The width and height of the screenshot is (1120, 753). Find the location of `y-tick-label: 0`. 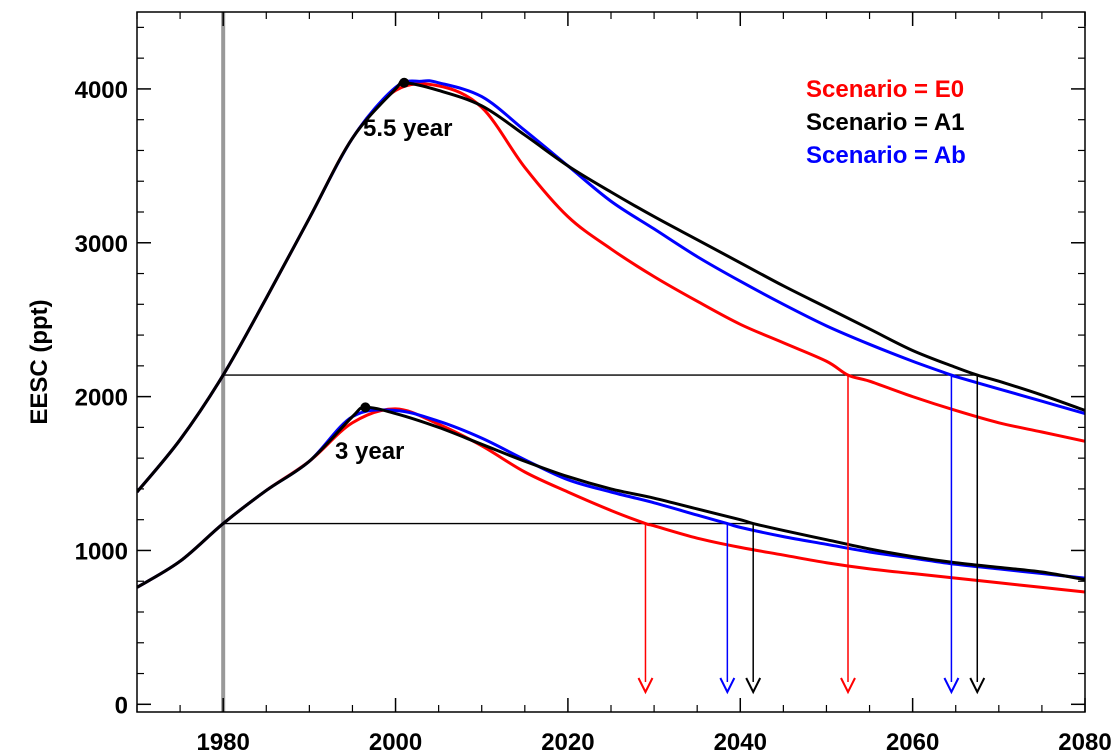

y-tick-label: 0 is located at coordinates (121, 705).